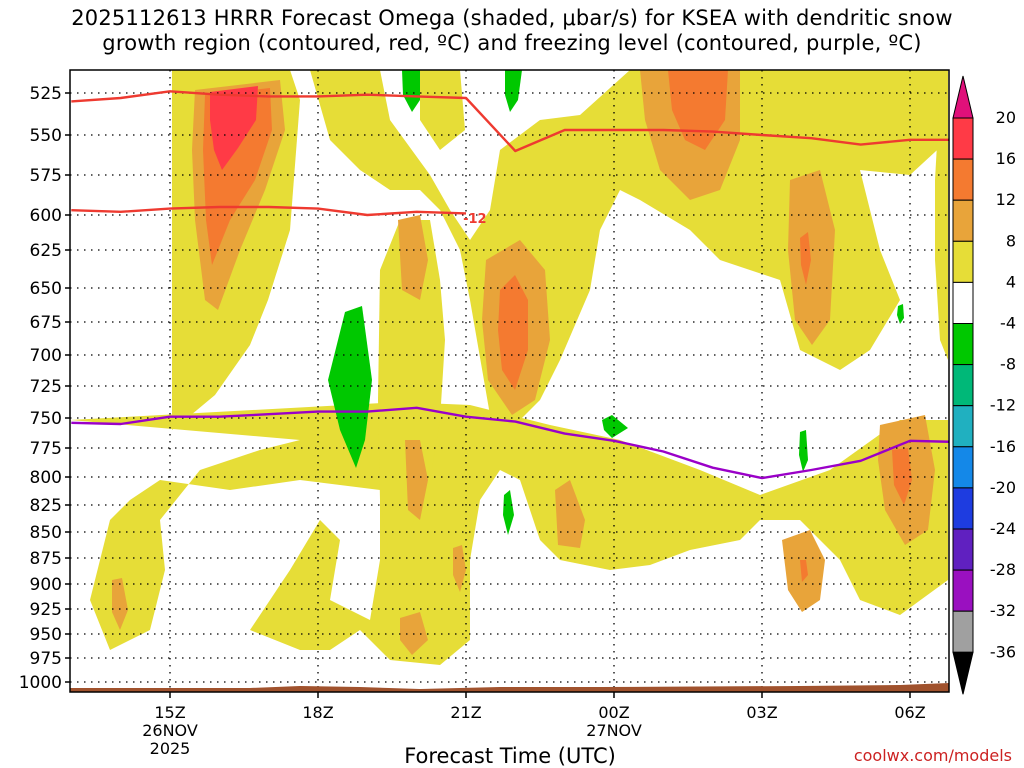 Image resolution: width=1024 pixels, height=768 pixels. I want to click on dgz-contour-label: -12, so click(475, 219).